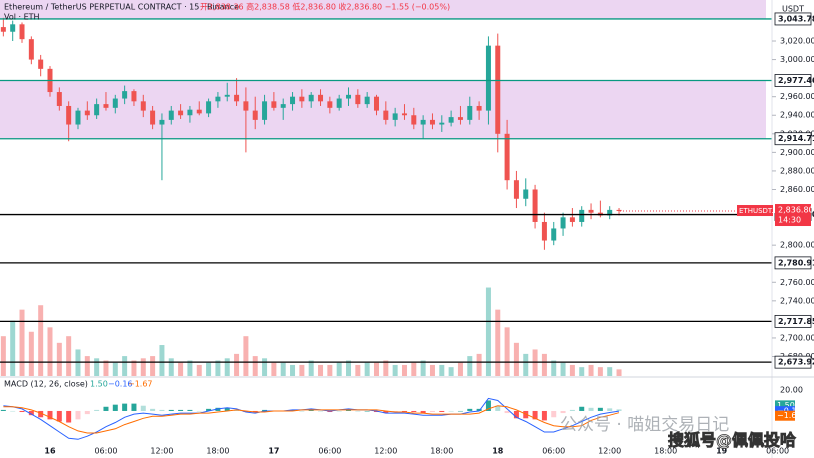 This screenshot has width=814, height=458. I want to click on level-label: 2,977.46, so click(796, 80).